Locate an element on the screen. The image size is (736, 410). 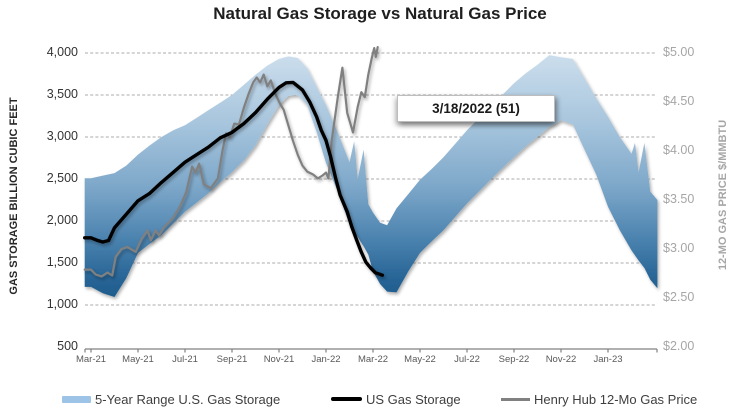
left-axis-tick: 2,000 is located at coordinates (62, 220).